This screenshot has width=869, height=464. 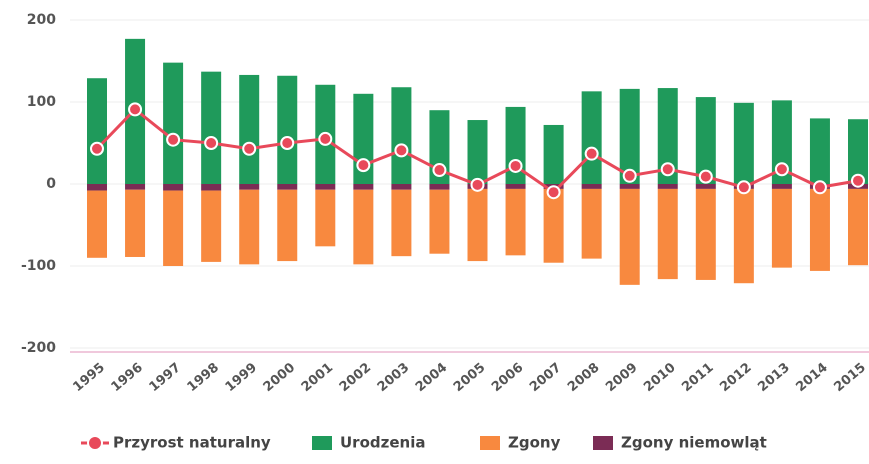 What do you see at coordinates (694, 443) in the screenshot?
I see `legend-label: Zgony niemowląt` at bounding box center [694, 443].